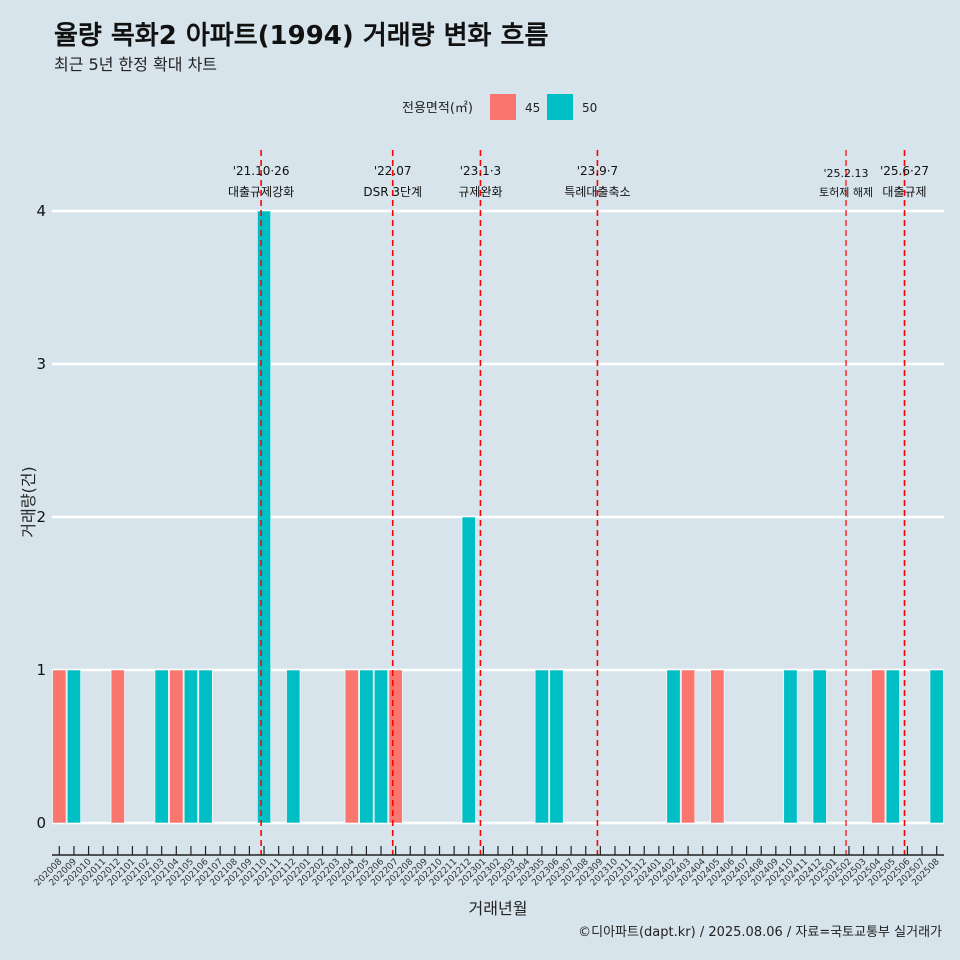 This screenshot has width=960, height=960. What do you see at coordinates (846, 192) in the screenshot?
I see `event-label-4: 토허제 해제` at bounding box center [846, 192].